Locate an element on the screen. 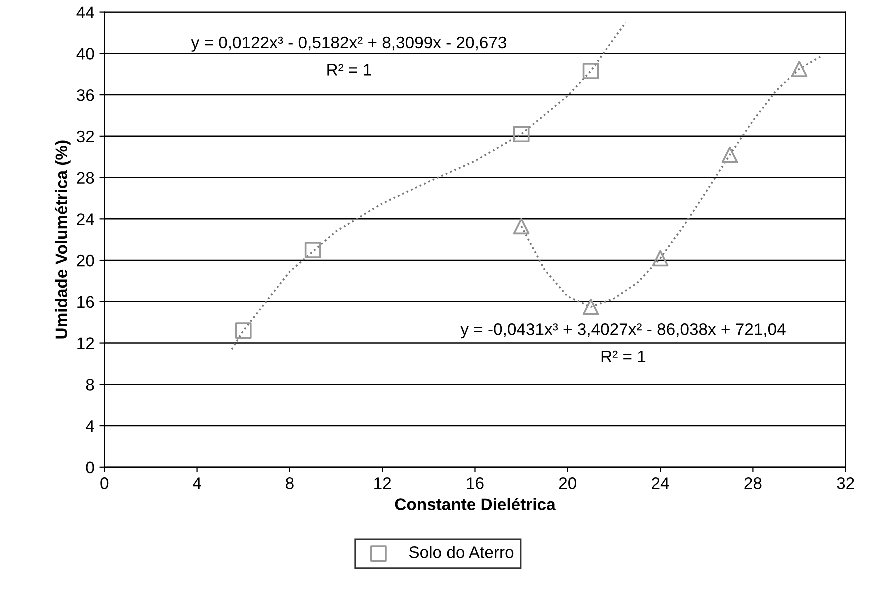 This screenshot has width=872, height=615. annotation: y = -0,0431x³ + 3,4027x² - 86,038x + 721,04 is located at coordinates (623, 331).